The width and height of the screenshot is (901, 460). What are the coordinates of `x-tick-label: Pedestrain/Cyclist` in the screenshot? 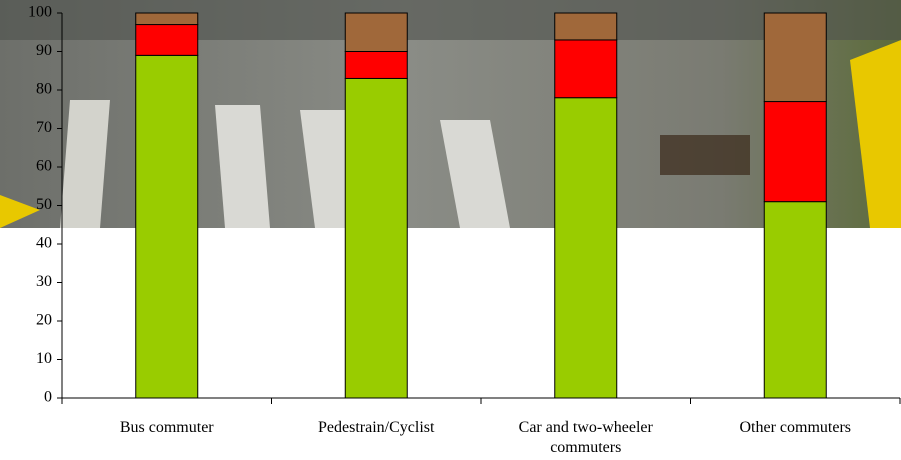 It's located at (376, 427).